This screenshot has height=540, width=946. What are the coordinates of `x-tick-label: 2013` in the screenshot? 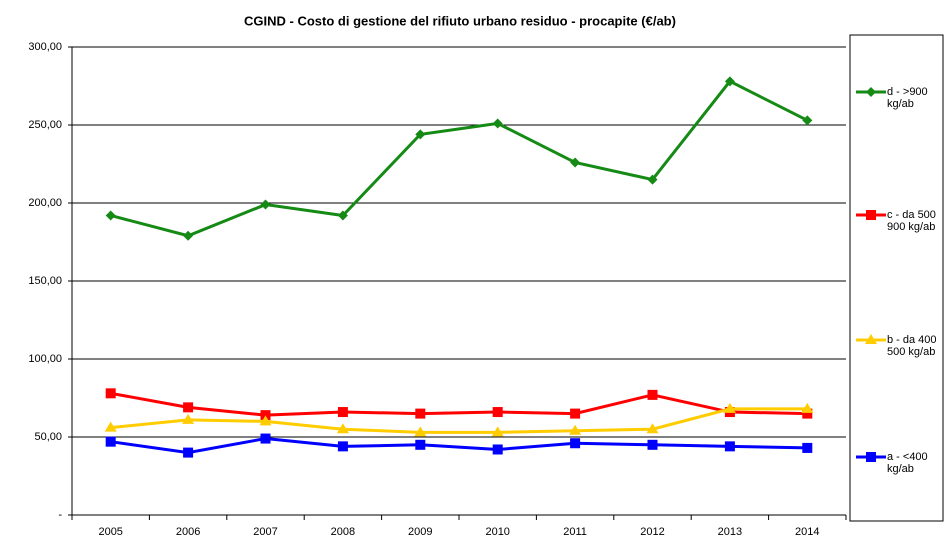 It's located at (730, 532).